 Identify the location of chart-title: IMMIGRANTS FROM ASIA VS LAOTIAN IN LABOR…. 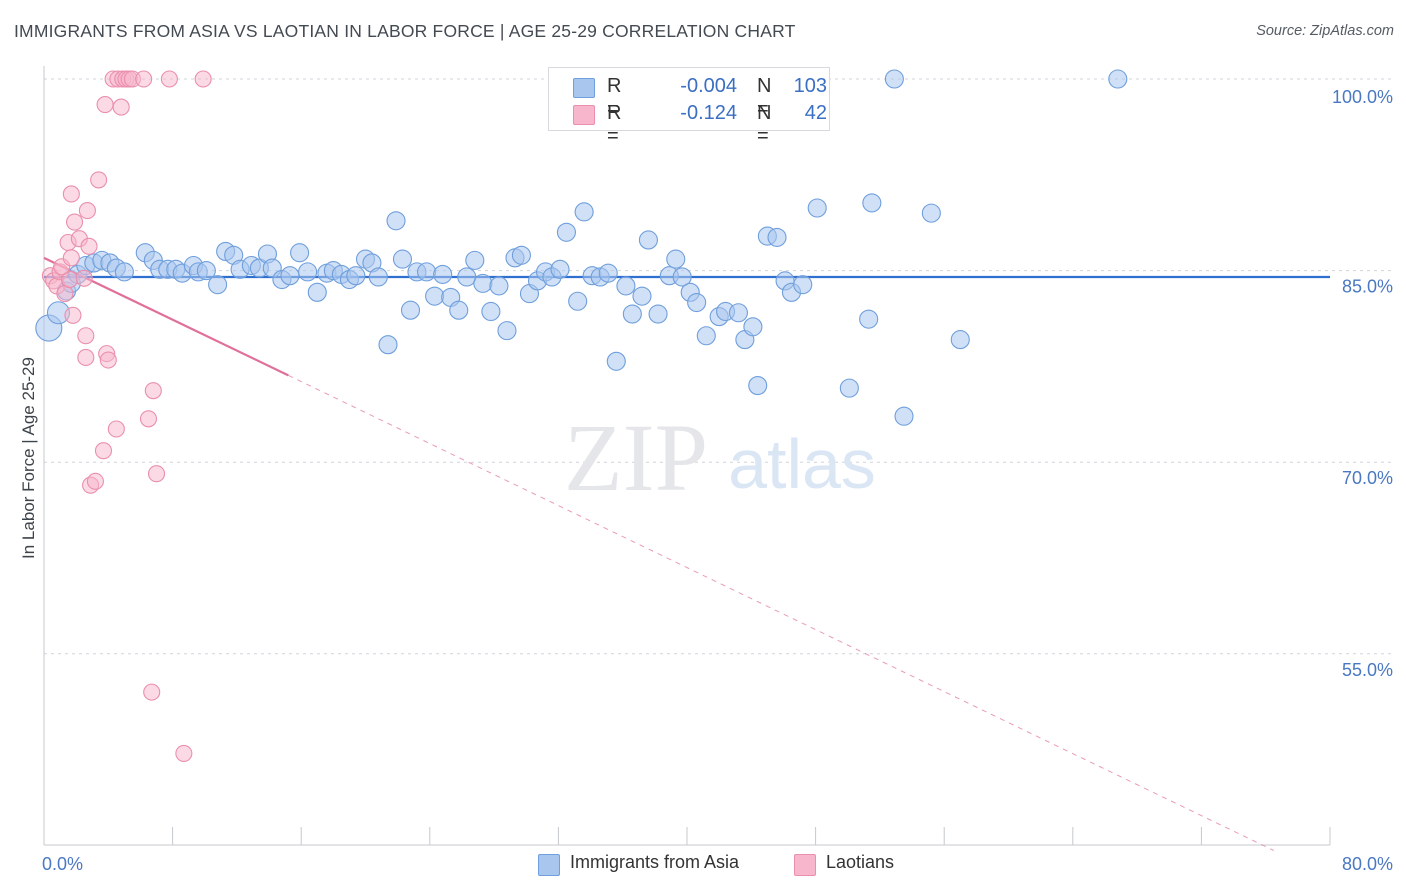
(405, 31).